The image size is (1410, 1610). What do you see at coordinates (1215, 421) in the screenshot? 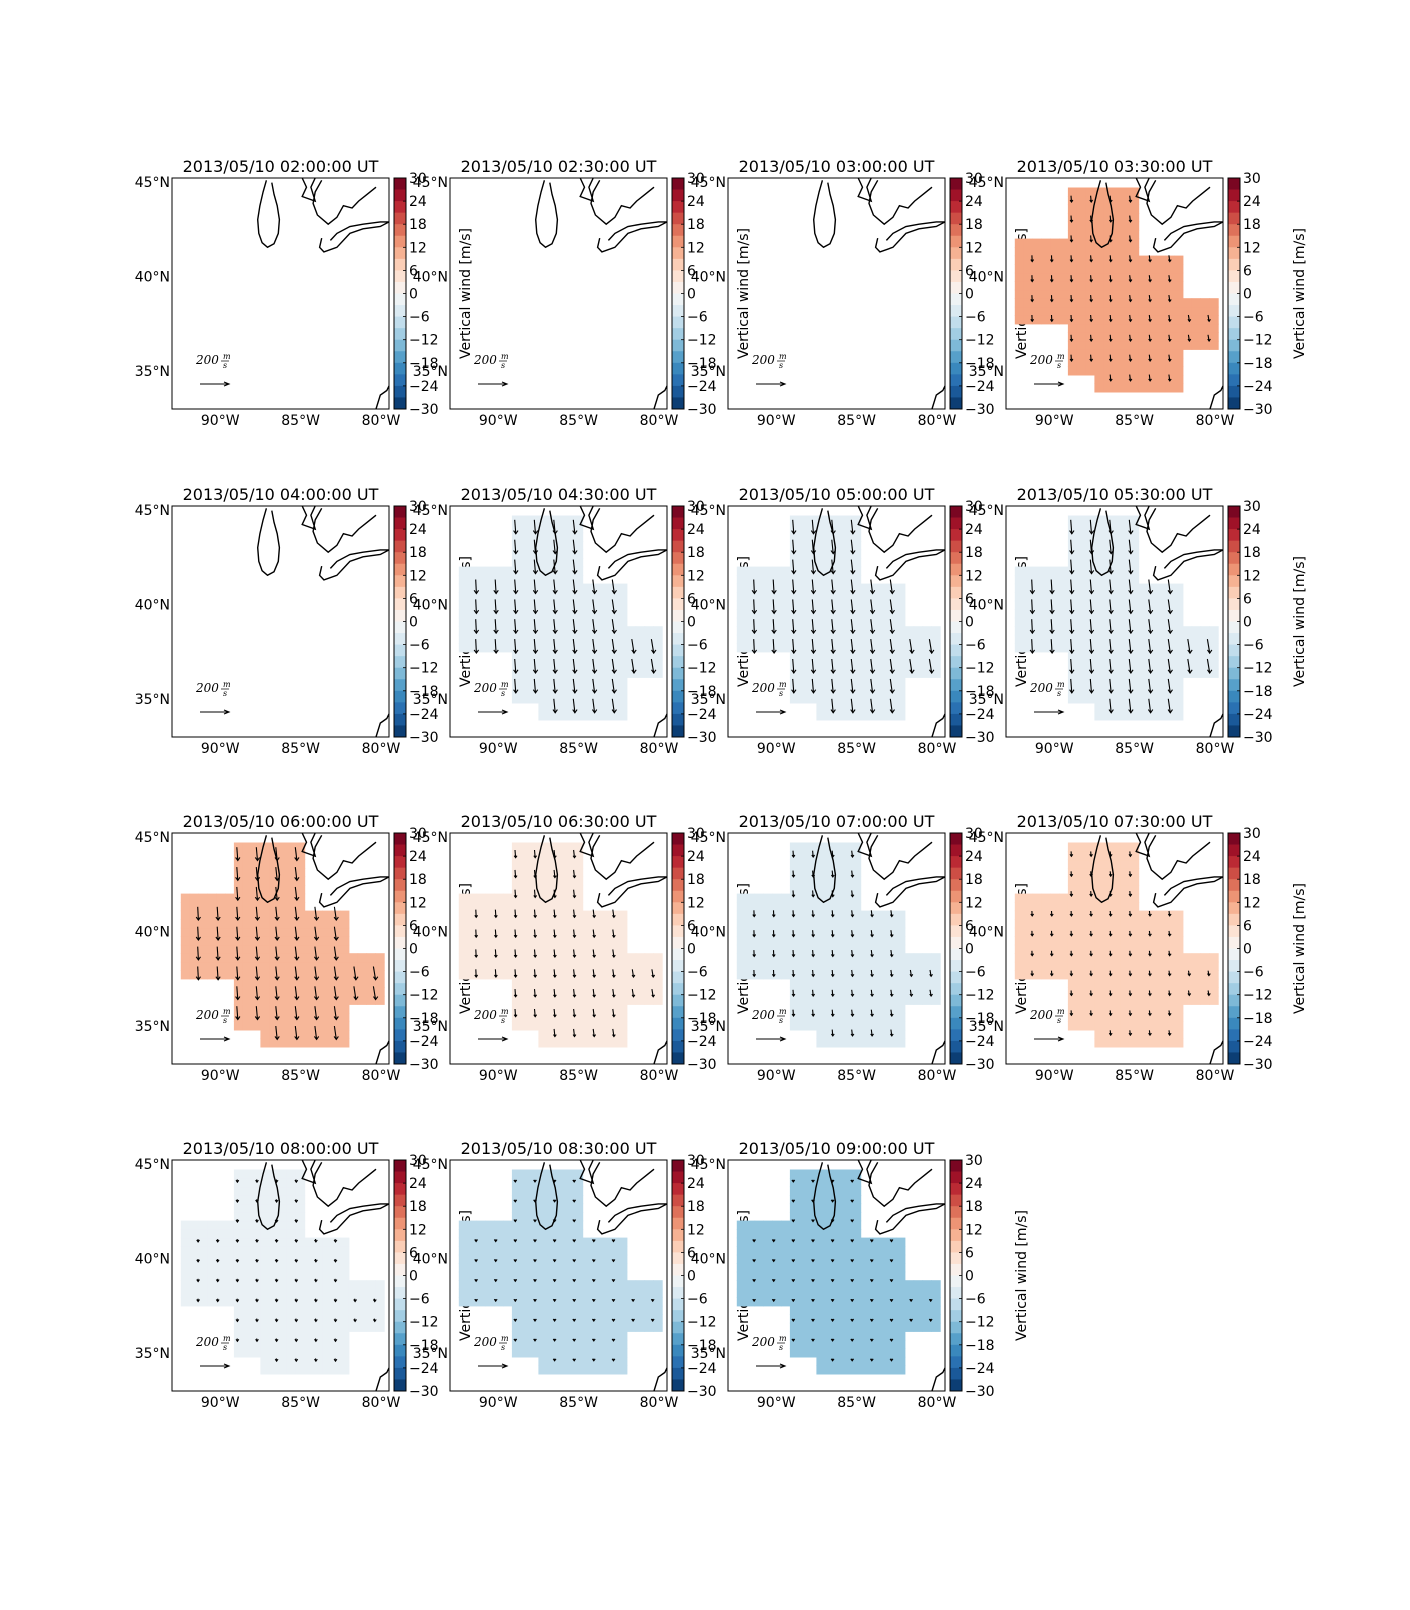
I see `lon-label: 80°W` at bounding box center [1215, 421].